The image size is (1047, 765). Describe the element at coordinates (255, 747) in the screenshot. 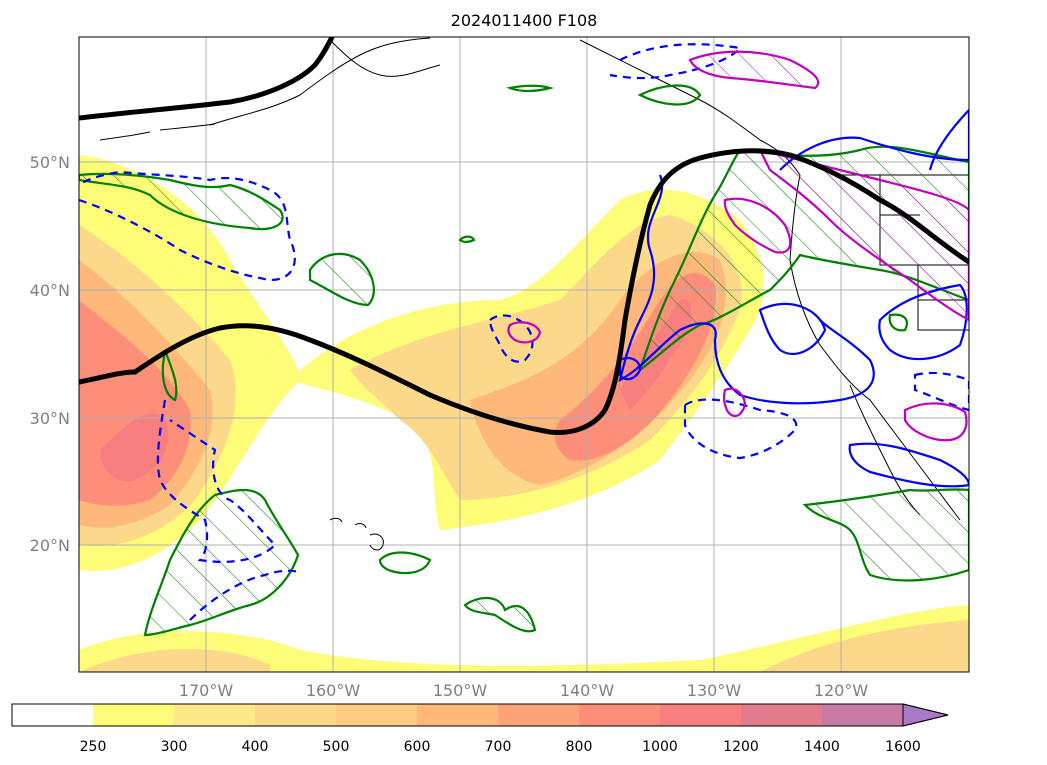

I see `colorbar-tick-label: 400` at that location.